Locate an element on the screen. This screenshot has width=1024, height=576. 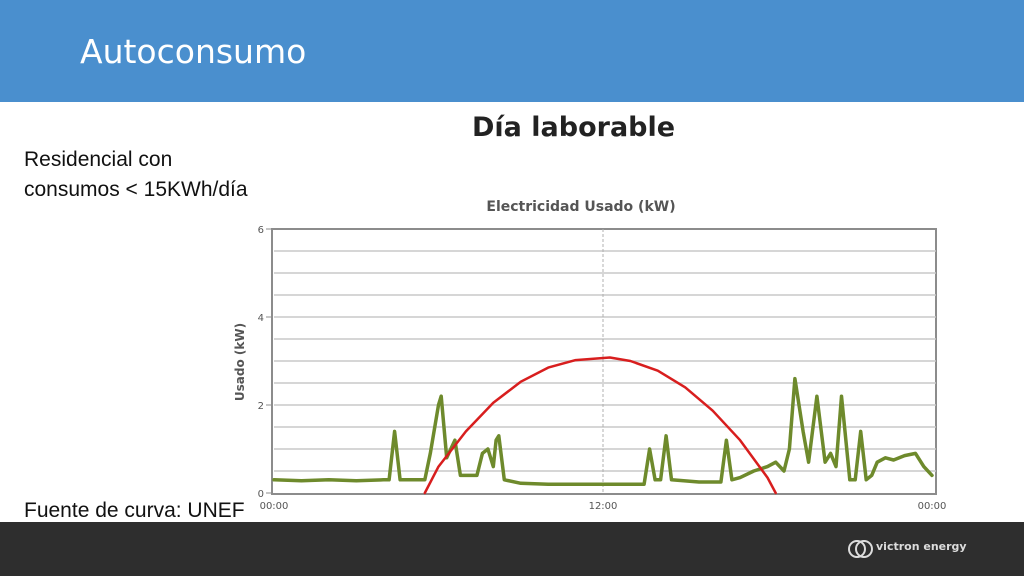
victron-logo: victron energy is located at coordinates (908, 550).